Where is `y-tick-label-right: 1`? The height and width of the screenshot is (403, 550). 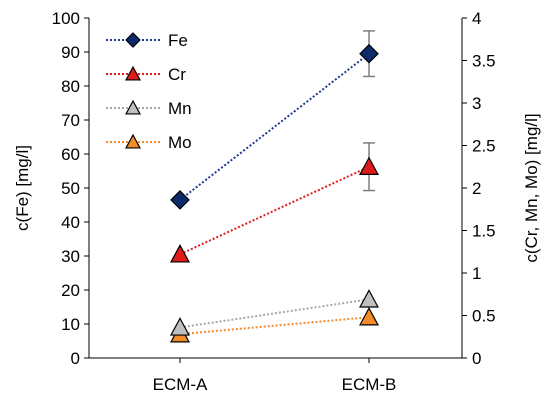
y-tick-label-right: 1 is located at coordinates (476, 273).